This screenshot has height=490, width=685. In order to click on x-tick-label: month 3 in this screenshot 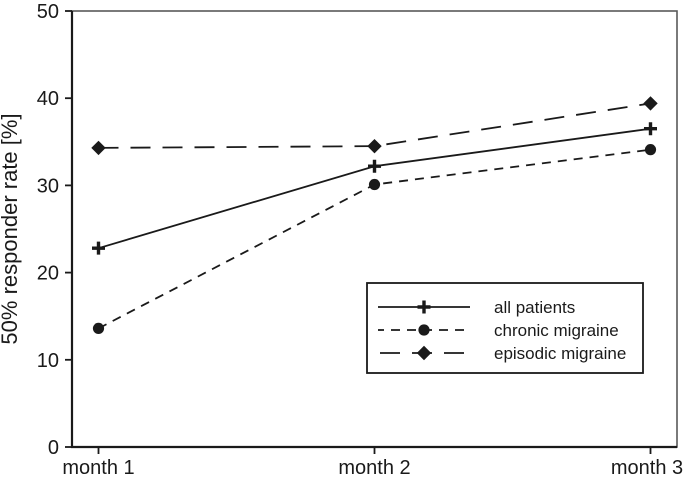, I will do `click(647, 468)`.